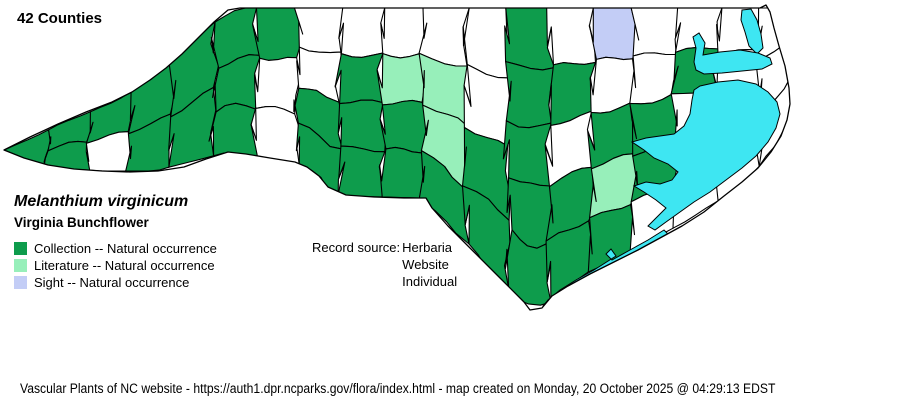  Describe the element at coordinates (430, 281) in the screenshot. I see `record-source-individual: Individual` at that location.